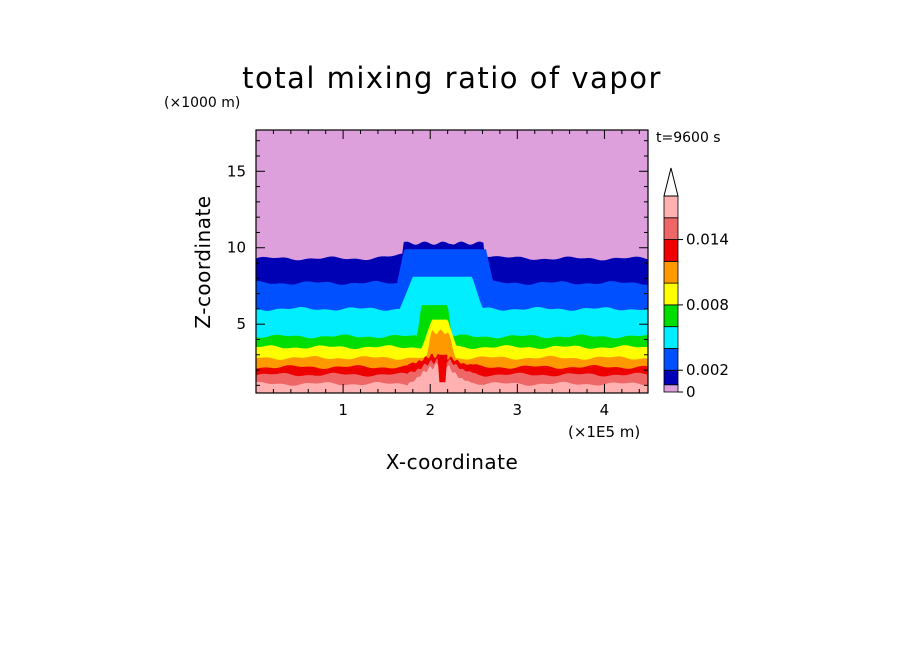 This screenshot has width=904, height=654. Describe the element at coordinates (604, 432) in the screenshot. I see `x-unit-label: (×1E5 m)` at that location.